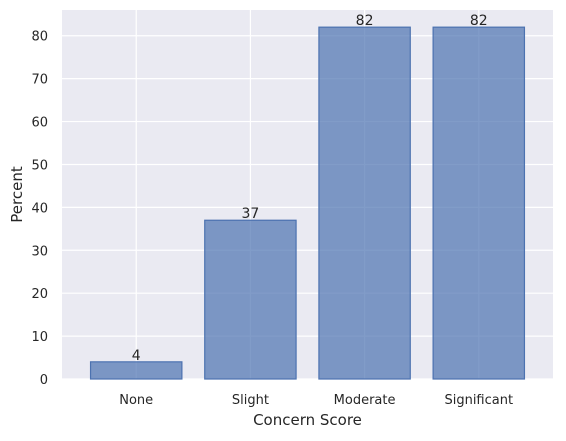 The height and width of the screenshot is (441, 566). Describe the element at coordinates (17, 194) in the screenshot. I see `y-axis-title: Percent` at that location.